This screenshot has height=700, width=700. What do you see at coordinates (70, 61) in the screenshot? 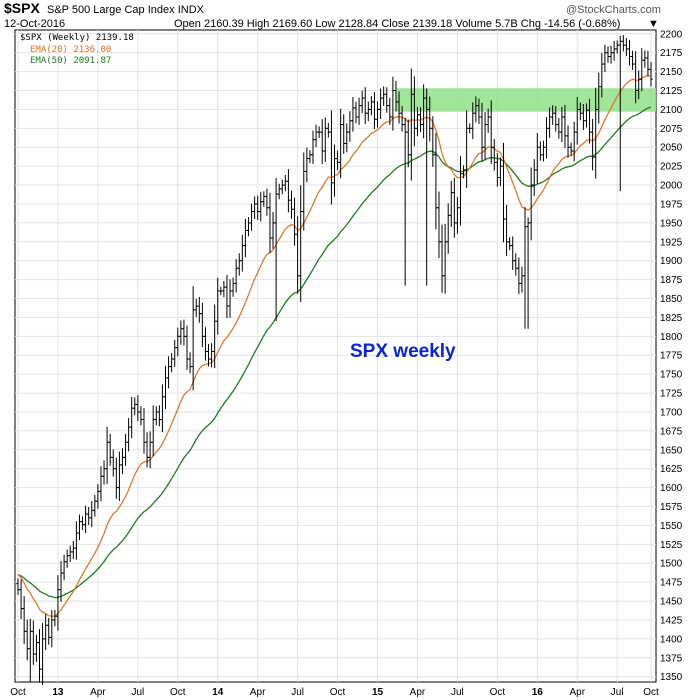
I see `legend-ema50: EMA(50) 2091.87` at bounding box center [70, 61].